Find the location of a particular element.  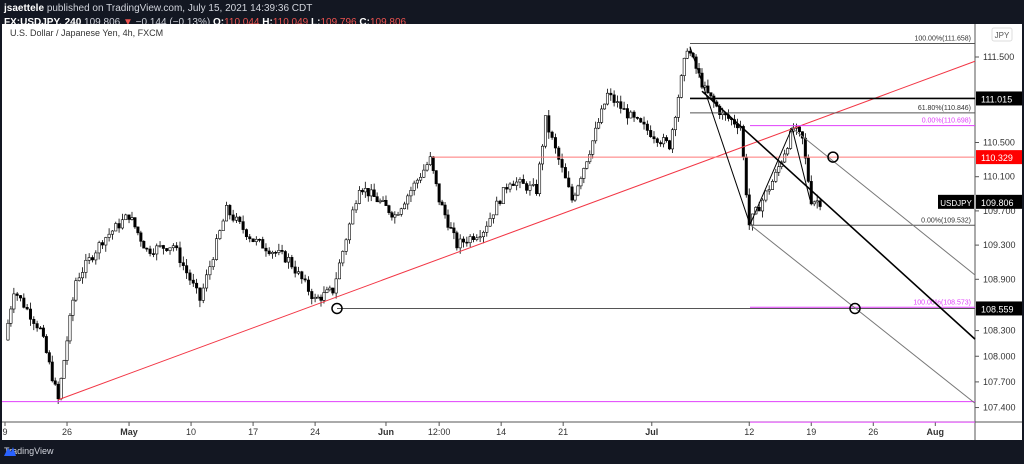

x-tick-label: 14 is located at coordinates (501, 432).